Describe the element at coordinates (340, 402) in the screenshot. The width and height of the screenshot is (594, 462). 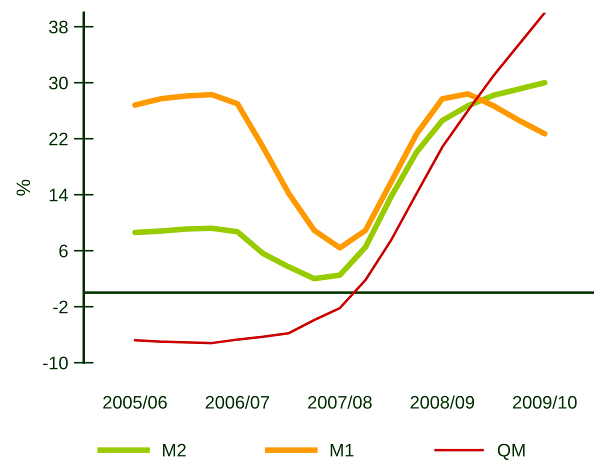
I see `x-tick-label: 2007/08` at that location.